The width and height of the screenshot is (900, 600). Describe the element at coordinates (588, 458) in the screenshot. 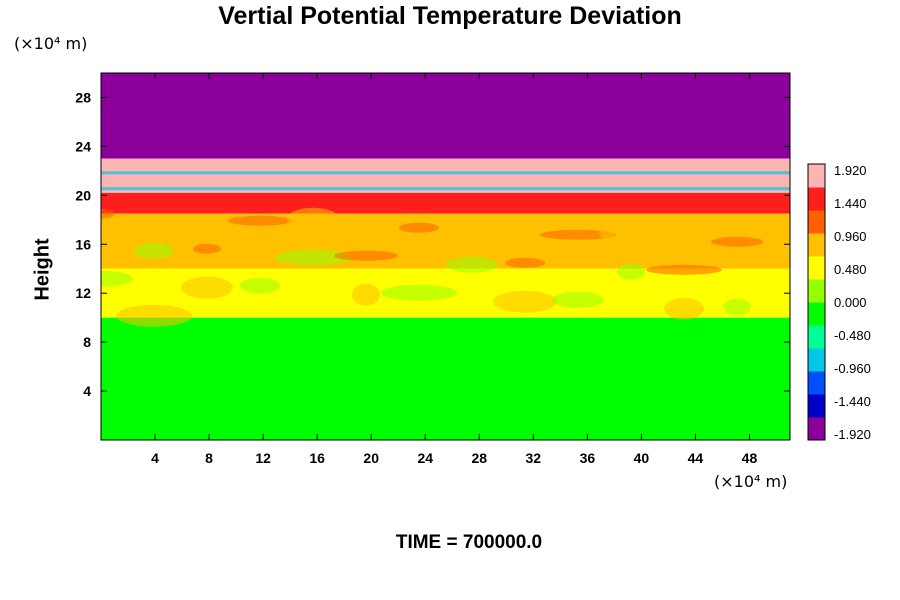

I see `x-tick-label: 36` at that location.